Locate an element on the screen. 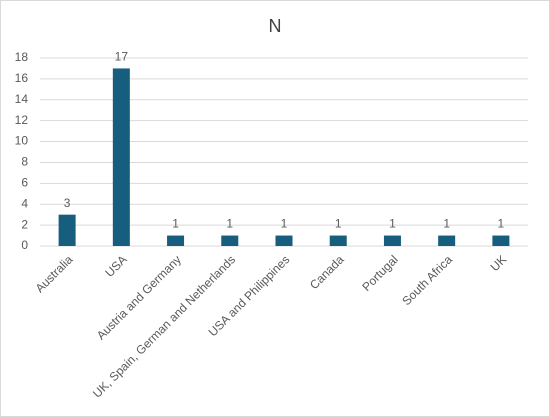 This screenshot has width=550, height=417. chart-title: N is located at coordinates (275, 26).